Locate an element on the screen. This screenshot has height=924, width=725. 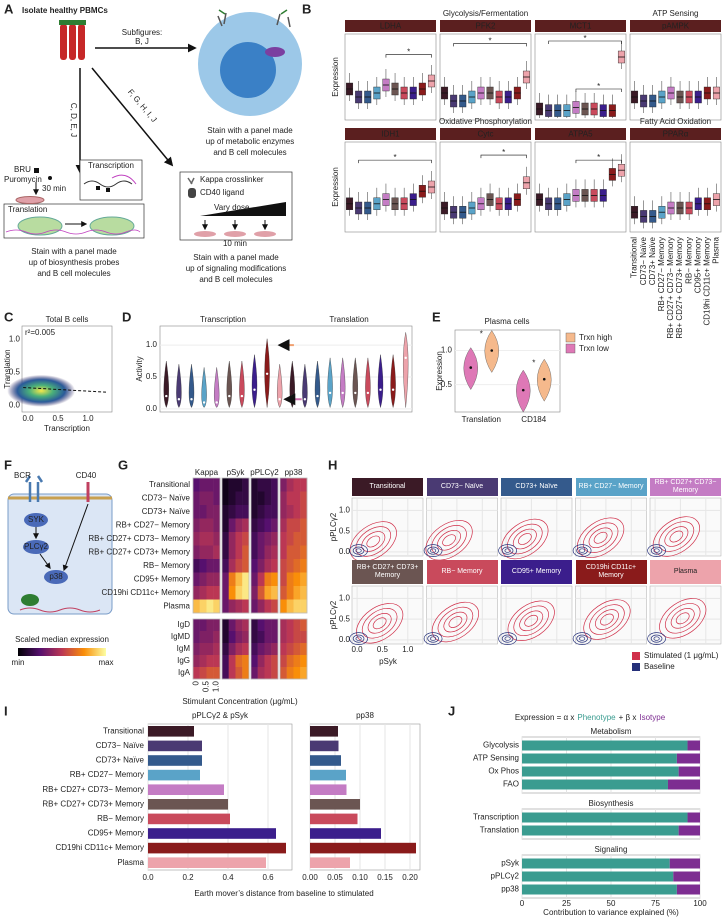
colorbar-title: Scaled median expression is located at coordinates (62, 639).